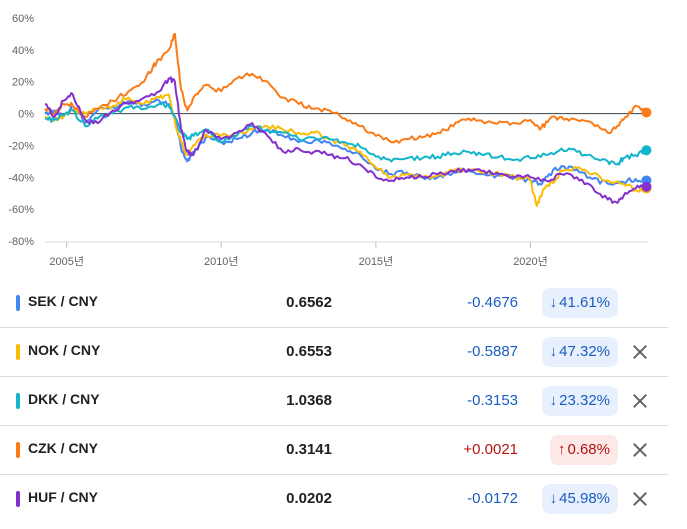 The image size is (687, 529). Describe the element at coordinates (492, 351) in the screenshot. I see `change-value: -0.5887` at that location.